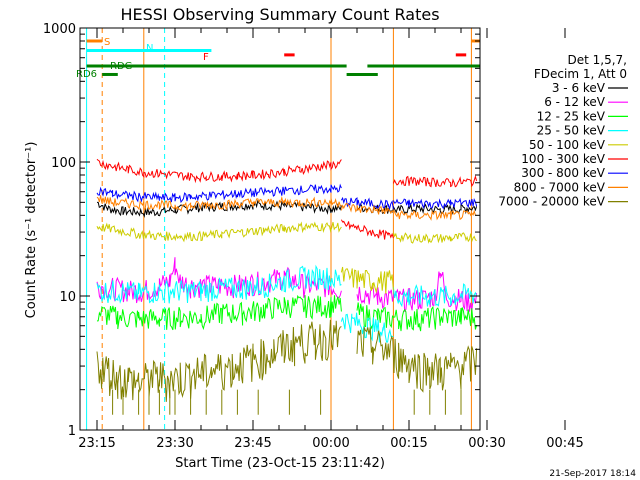 Image resolution: width=640 pixels, height=480 pixels. I want to click on x-tick-label: 23:15, so click(96, 443).